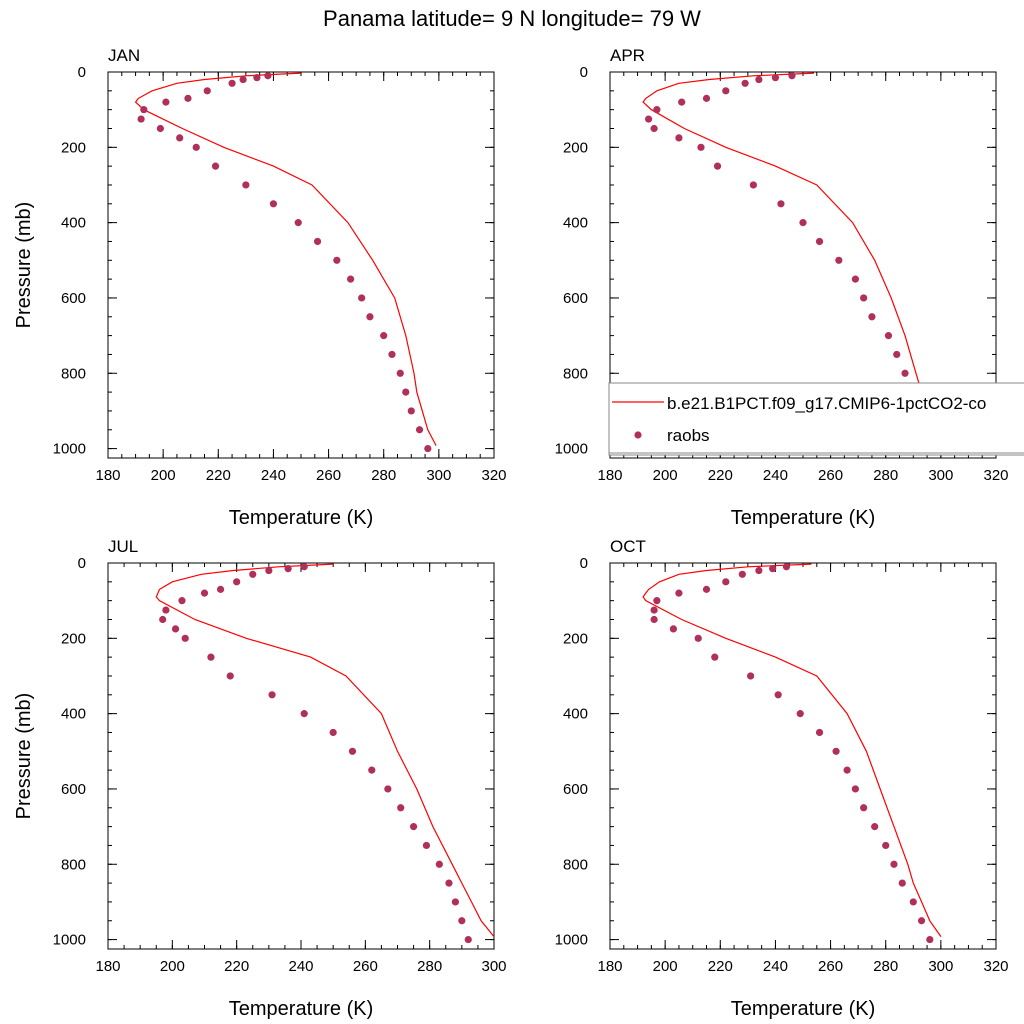 This screenshot has height=1024, width=1024. I want to click on legend-label-raobs: raobs, so click(688, 435).